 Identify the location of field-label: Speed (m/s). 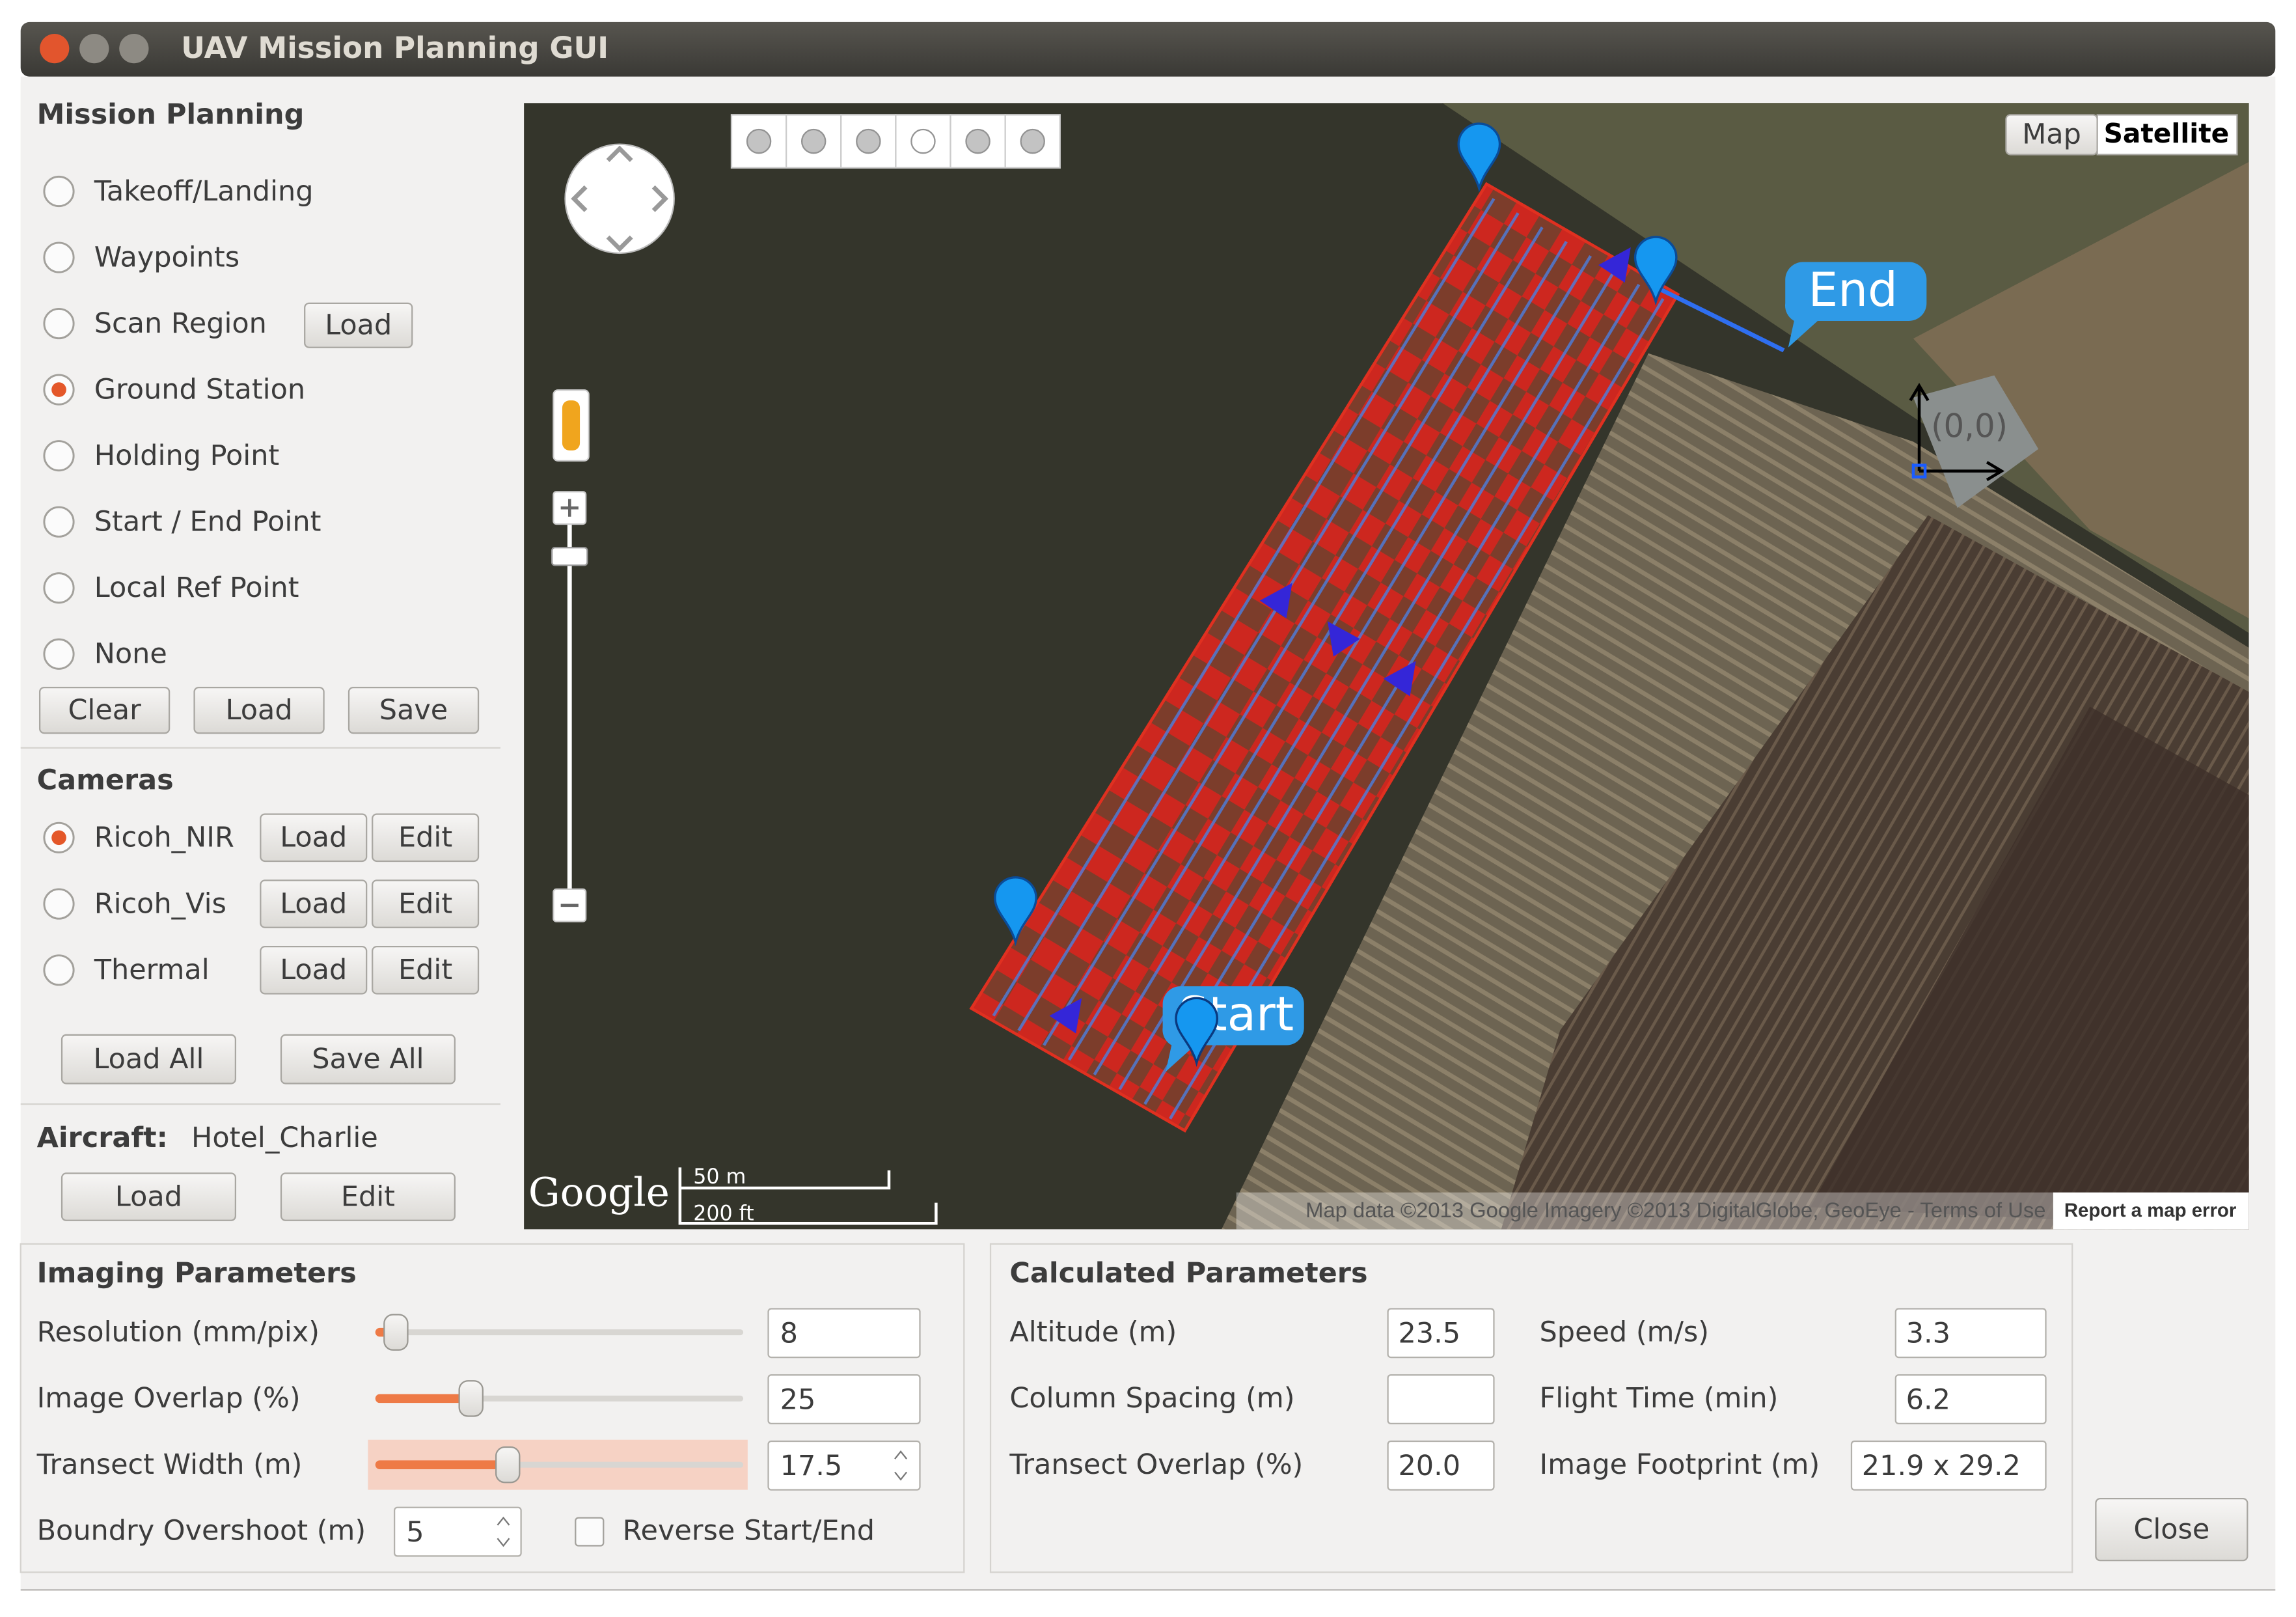
(1625, 1332).